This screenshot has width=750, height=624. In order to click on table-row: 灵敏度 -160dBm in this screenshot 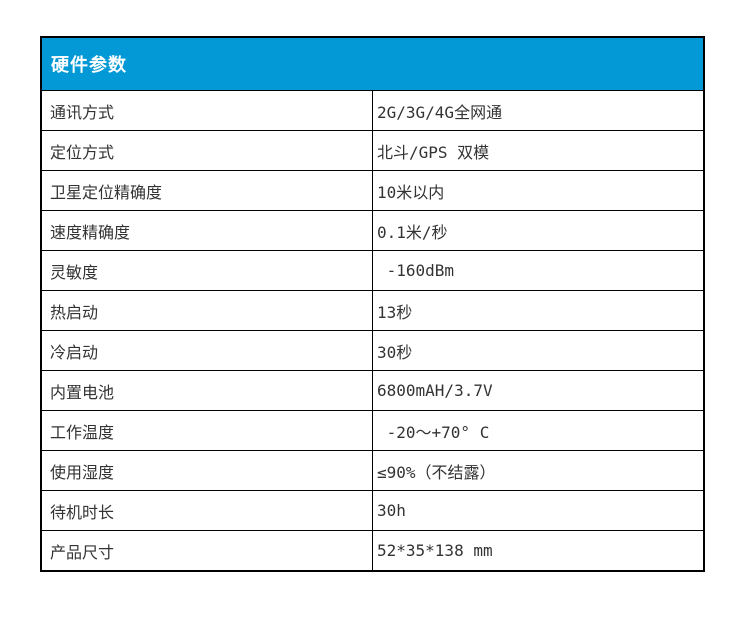, I will do `click(372, 270)`.